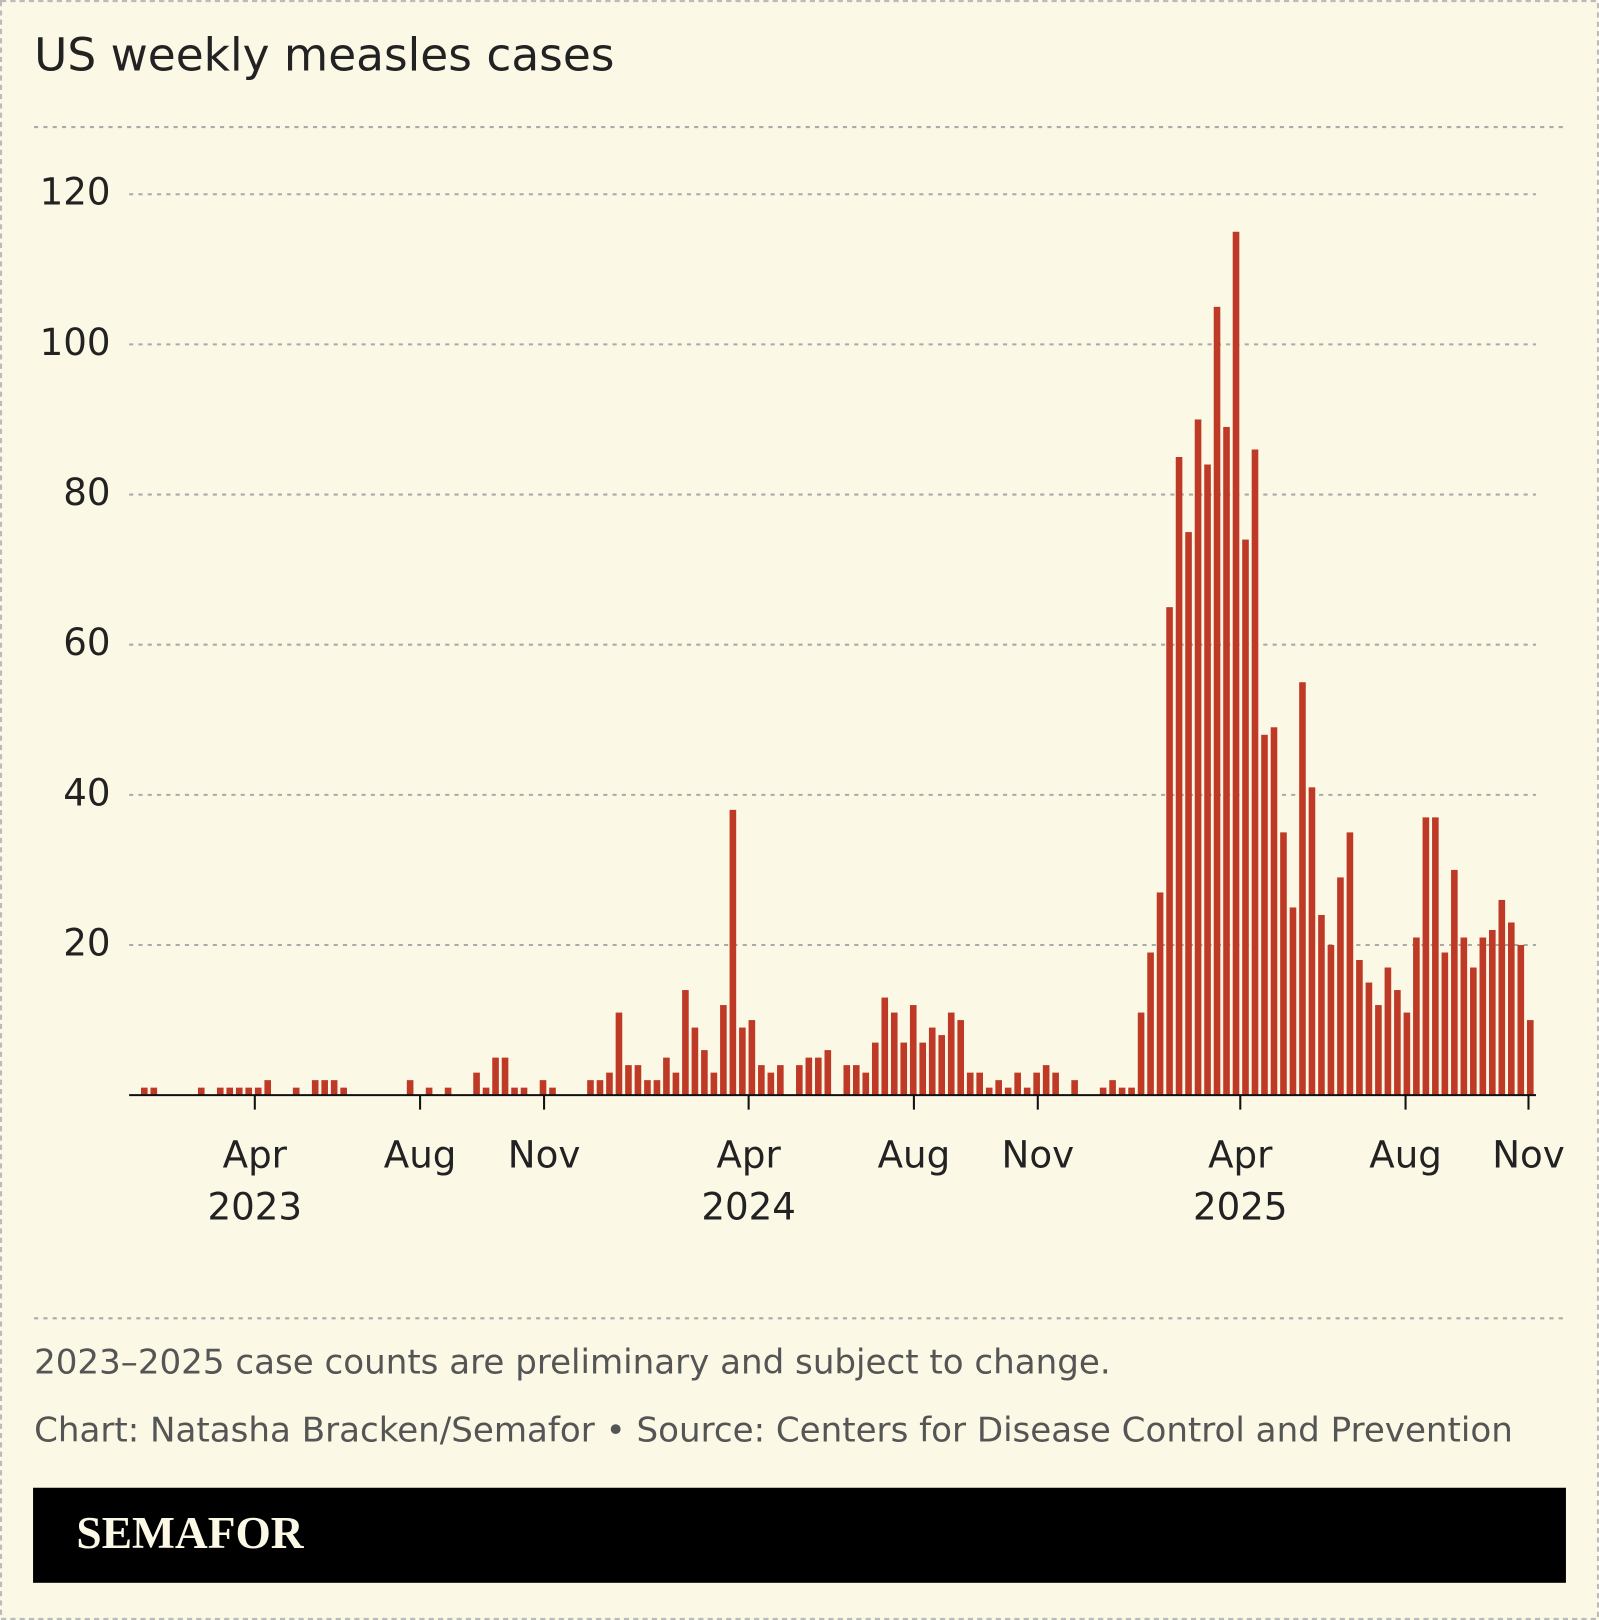 The height and width of the screenshot is (1620, 1599). I want to click on brand-bar, so click(799, 1535).